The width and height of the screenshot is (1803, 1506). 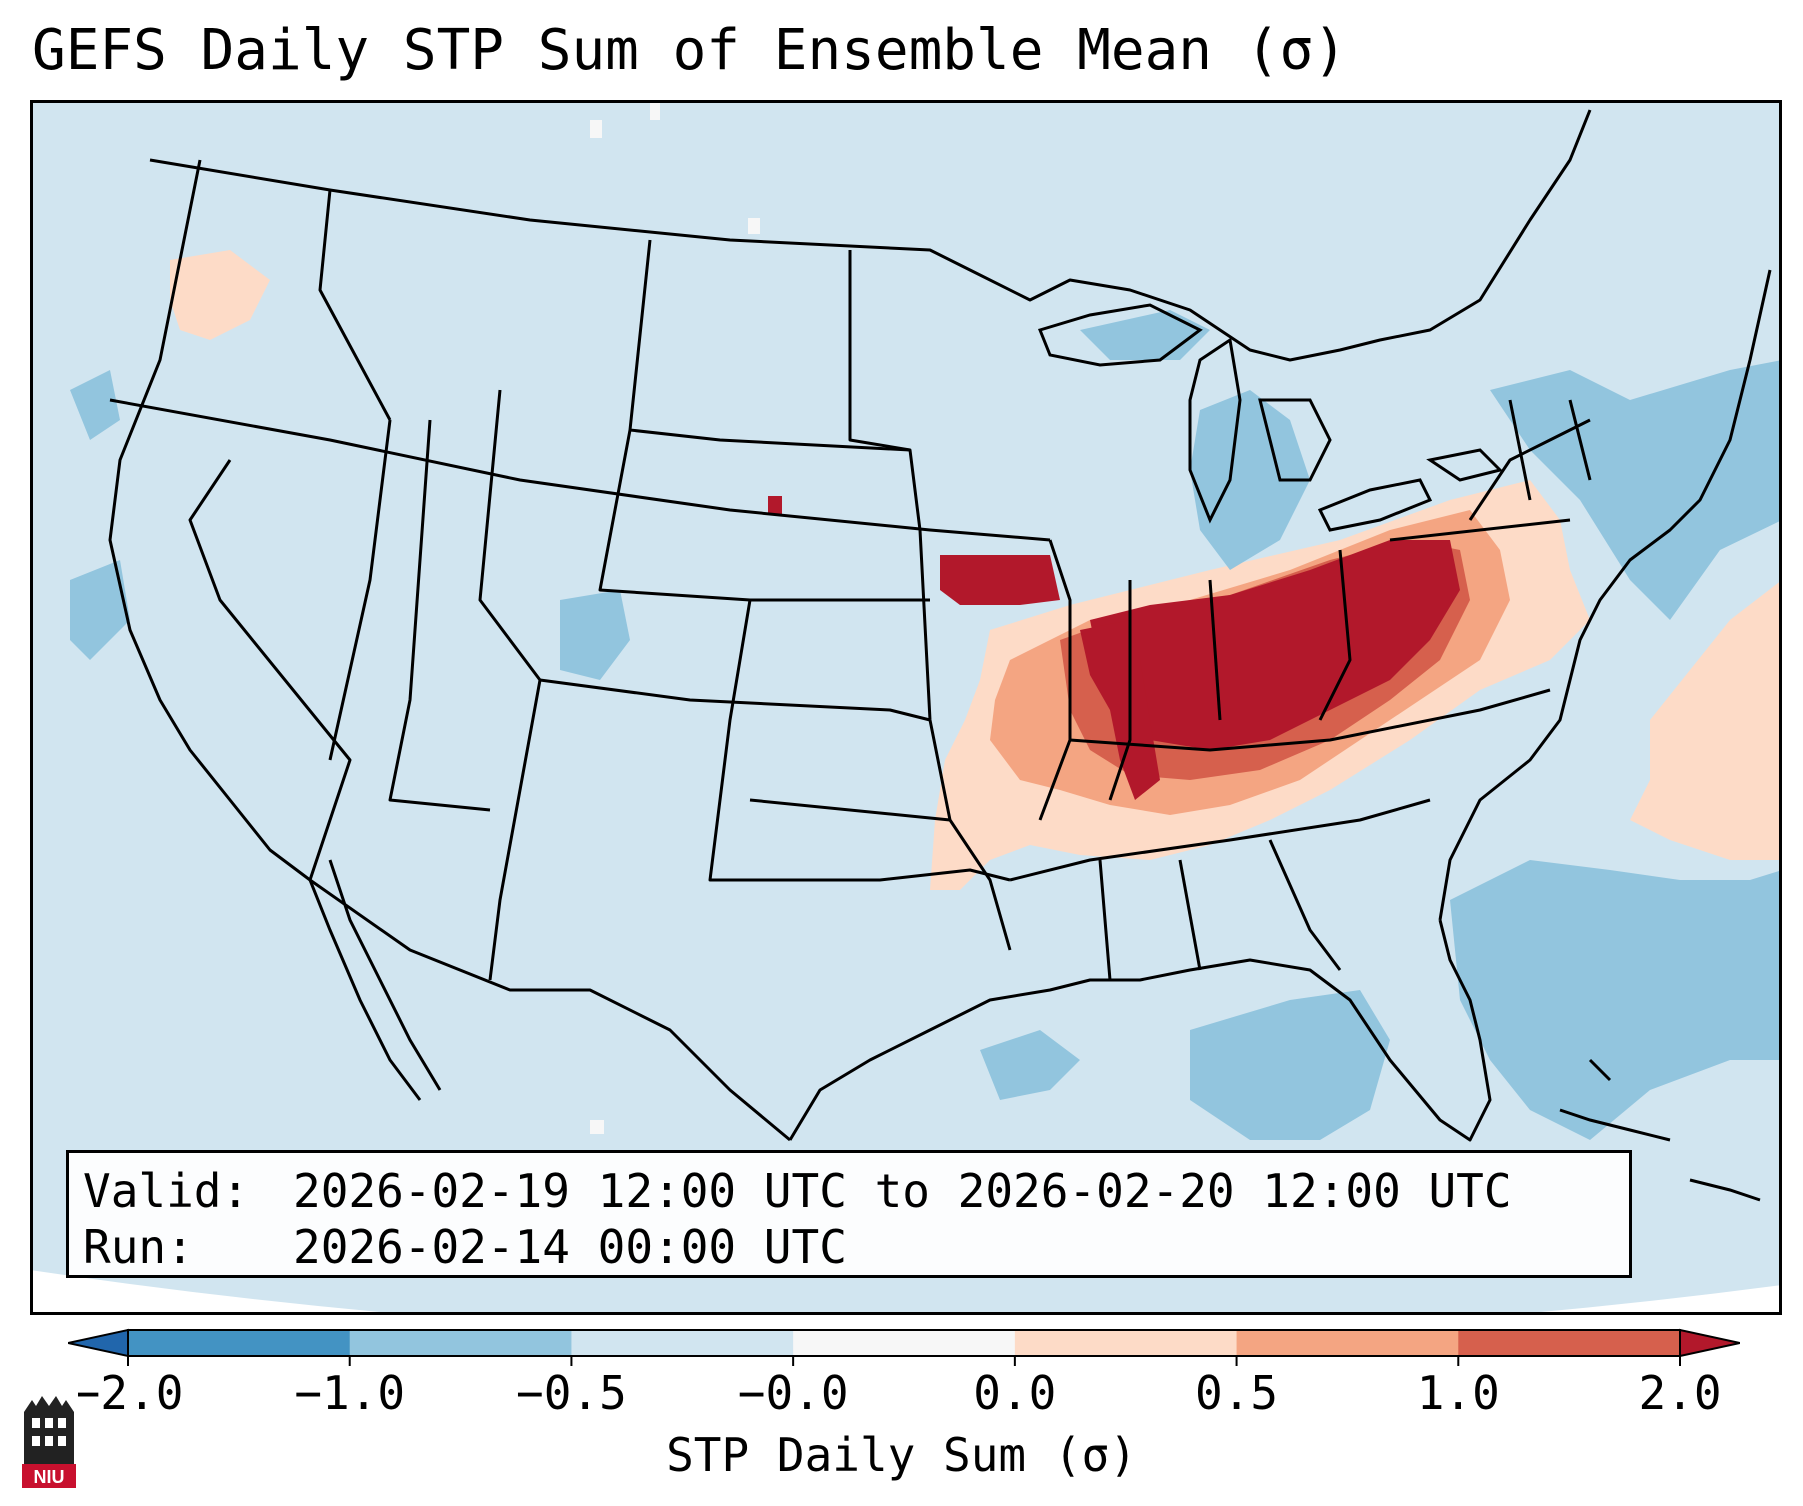 What do you see at coordinates (220, 295) in the screenshot?
I see `anomaly-light-pacific-nw` at bounding box center [220, 295].